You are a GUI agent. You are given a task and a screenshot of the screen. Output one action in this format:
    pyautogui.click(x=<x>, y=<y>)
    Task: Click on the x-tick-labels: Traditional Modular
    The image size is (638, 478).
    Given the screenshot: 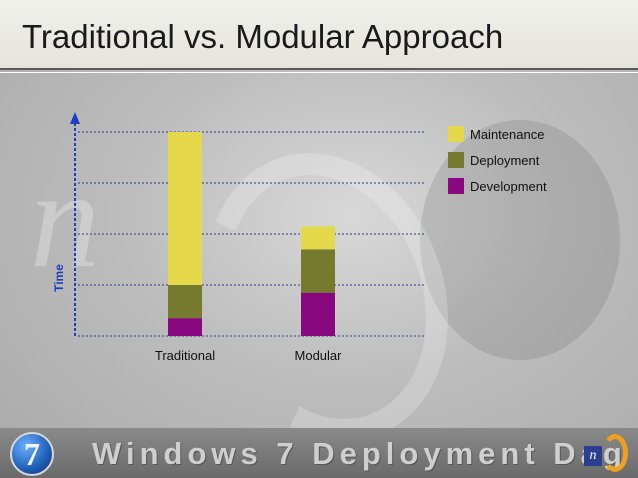 What is the action you would take?
    pyautogui.click(x=248, y=355)
    